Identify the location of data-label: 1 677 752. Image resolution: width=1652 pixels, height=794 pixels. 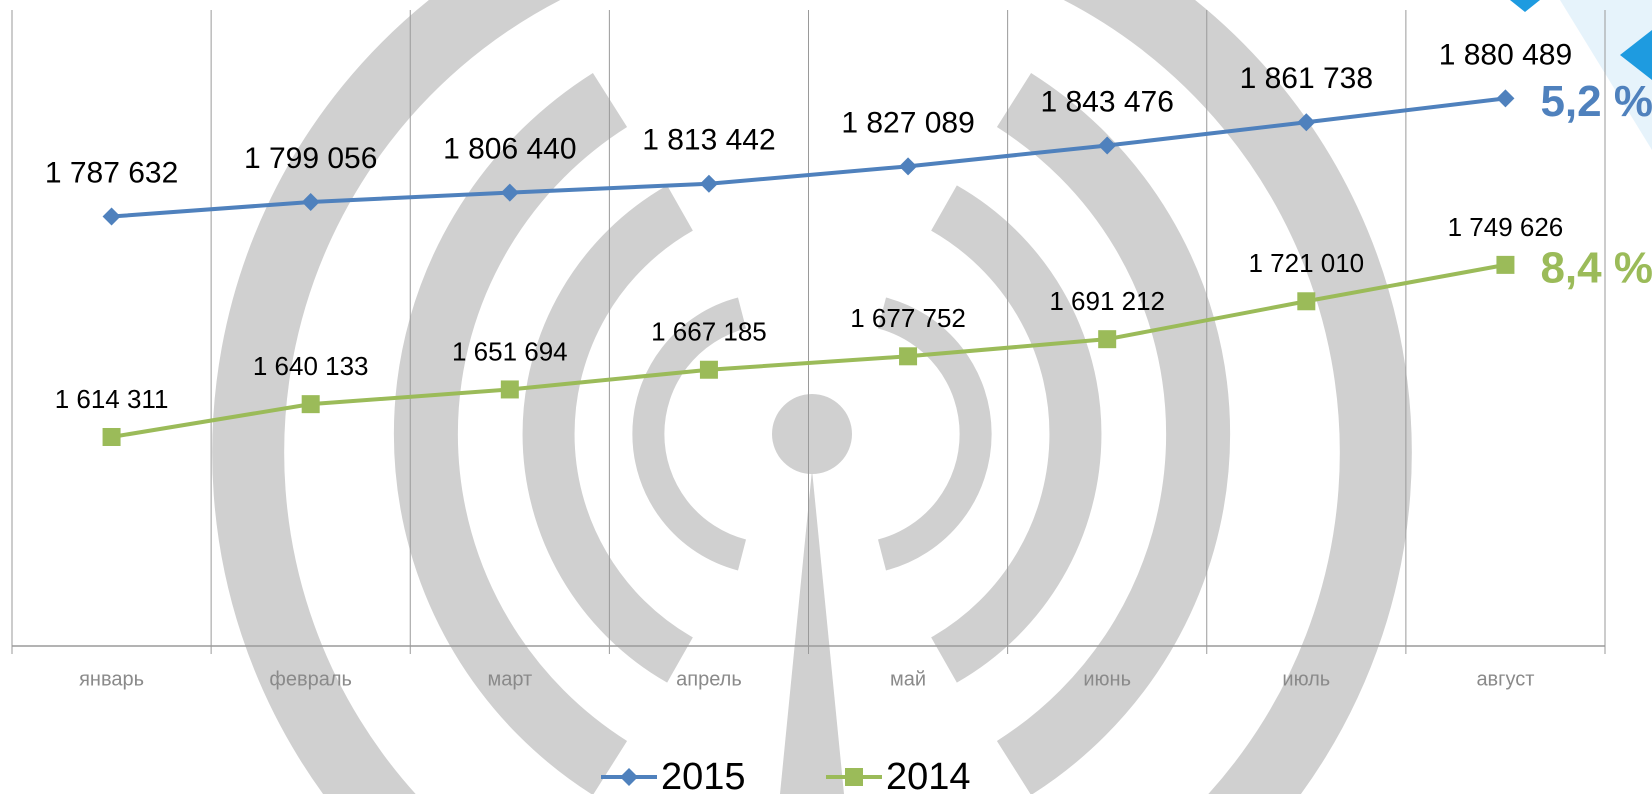
(908, 318).